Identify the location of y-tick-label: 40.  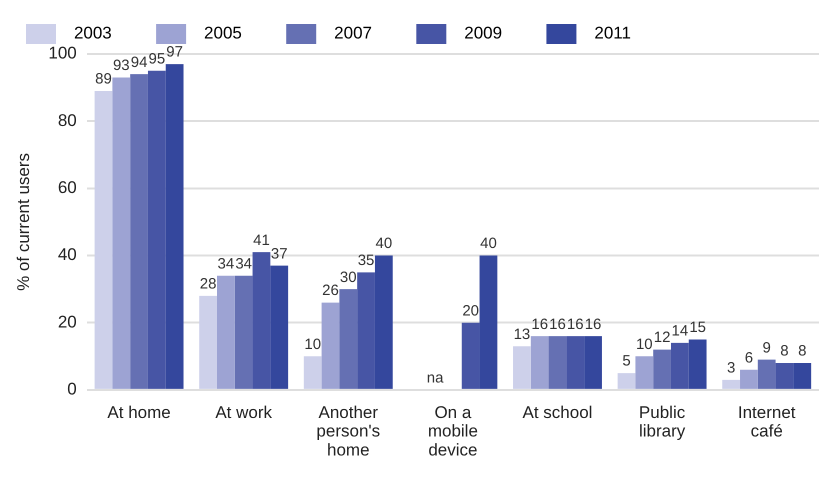
(67, 254).